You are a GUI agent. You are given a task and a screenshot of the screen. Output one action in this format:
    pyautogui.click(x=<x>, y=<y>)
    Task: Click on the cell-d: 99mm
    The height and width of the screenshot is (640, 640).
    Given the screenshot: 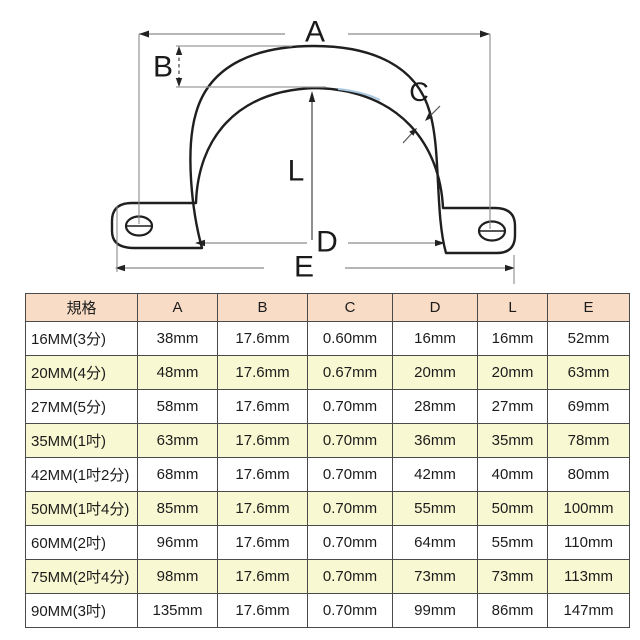 What is the action you would take?
    pyautogui.click(x=435, y=610)
    